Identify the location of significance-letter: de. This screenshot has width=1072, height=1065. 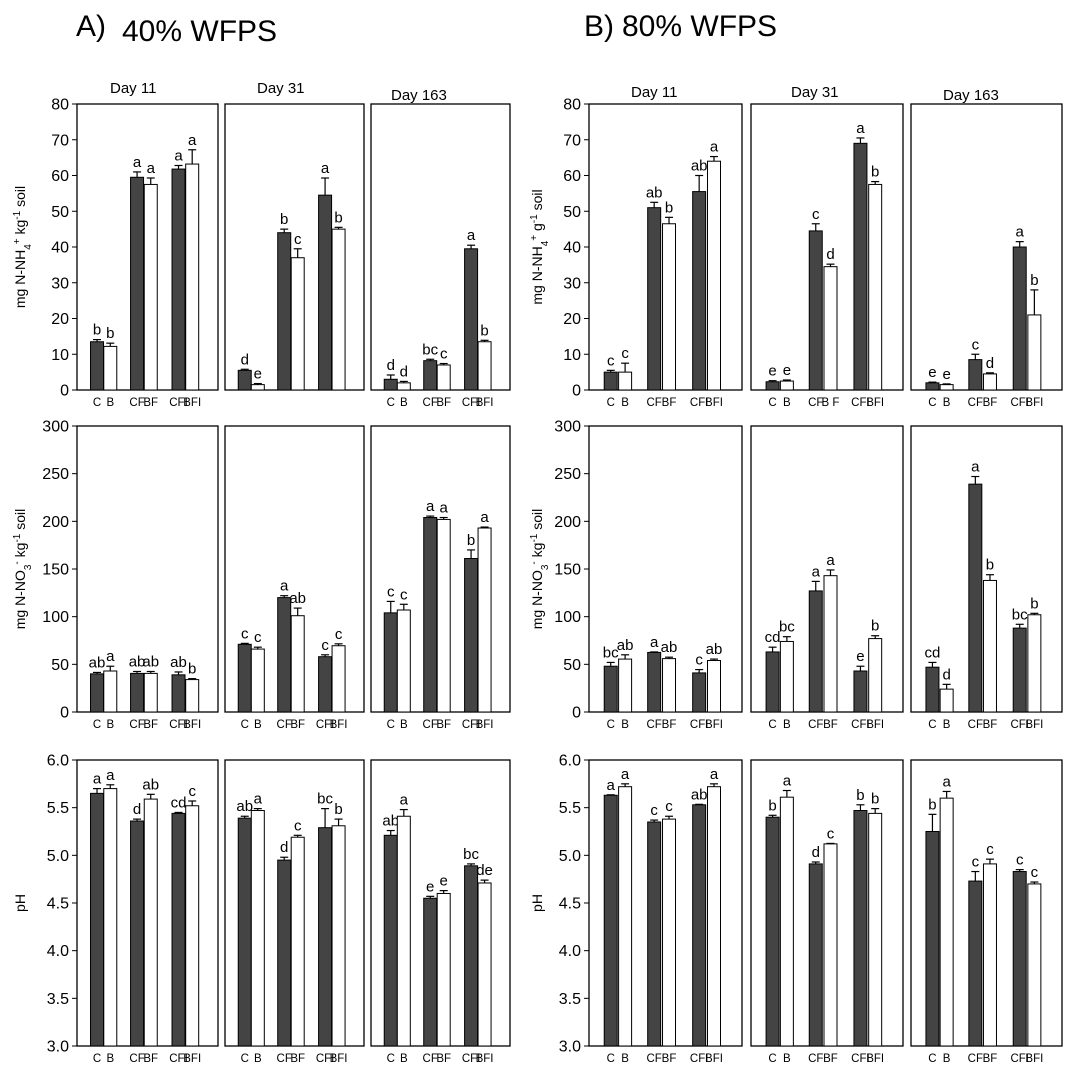
(484, 870).